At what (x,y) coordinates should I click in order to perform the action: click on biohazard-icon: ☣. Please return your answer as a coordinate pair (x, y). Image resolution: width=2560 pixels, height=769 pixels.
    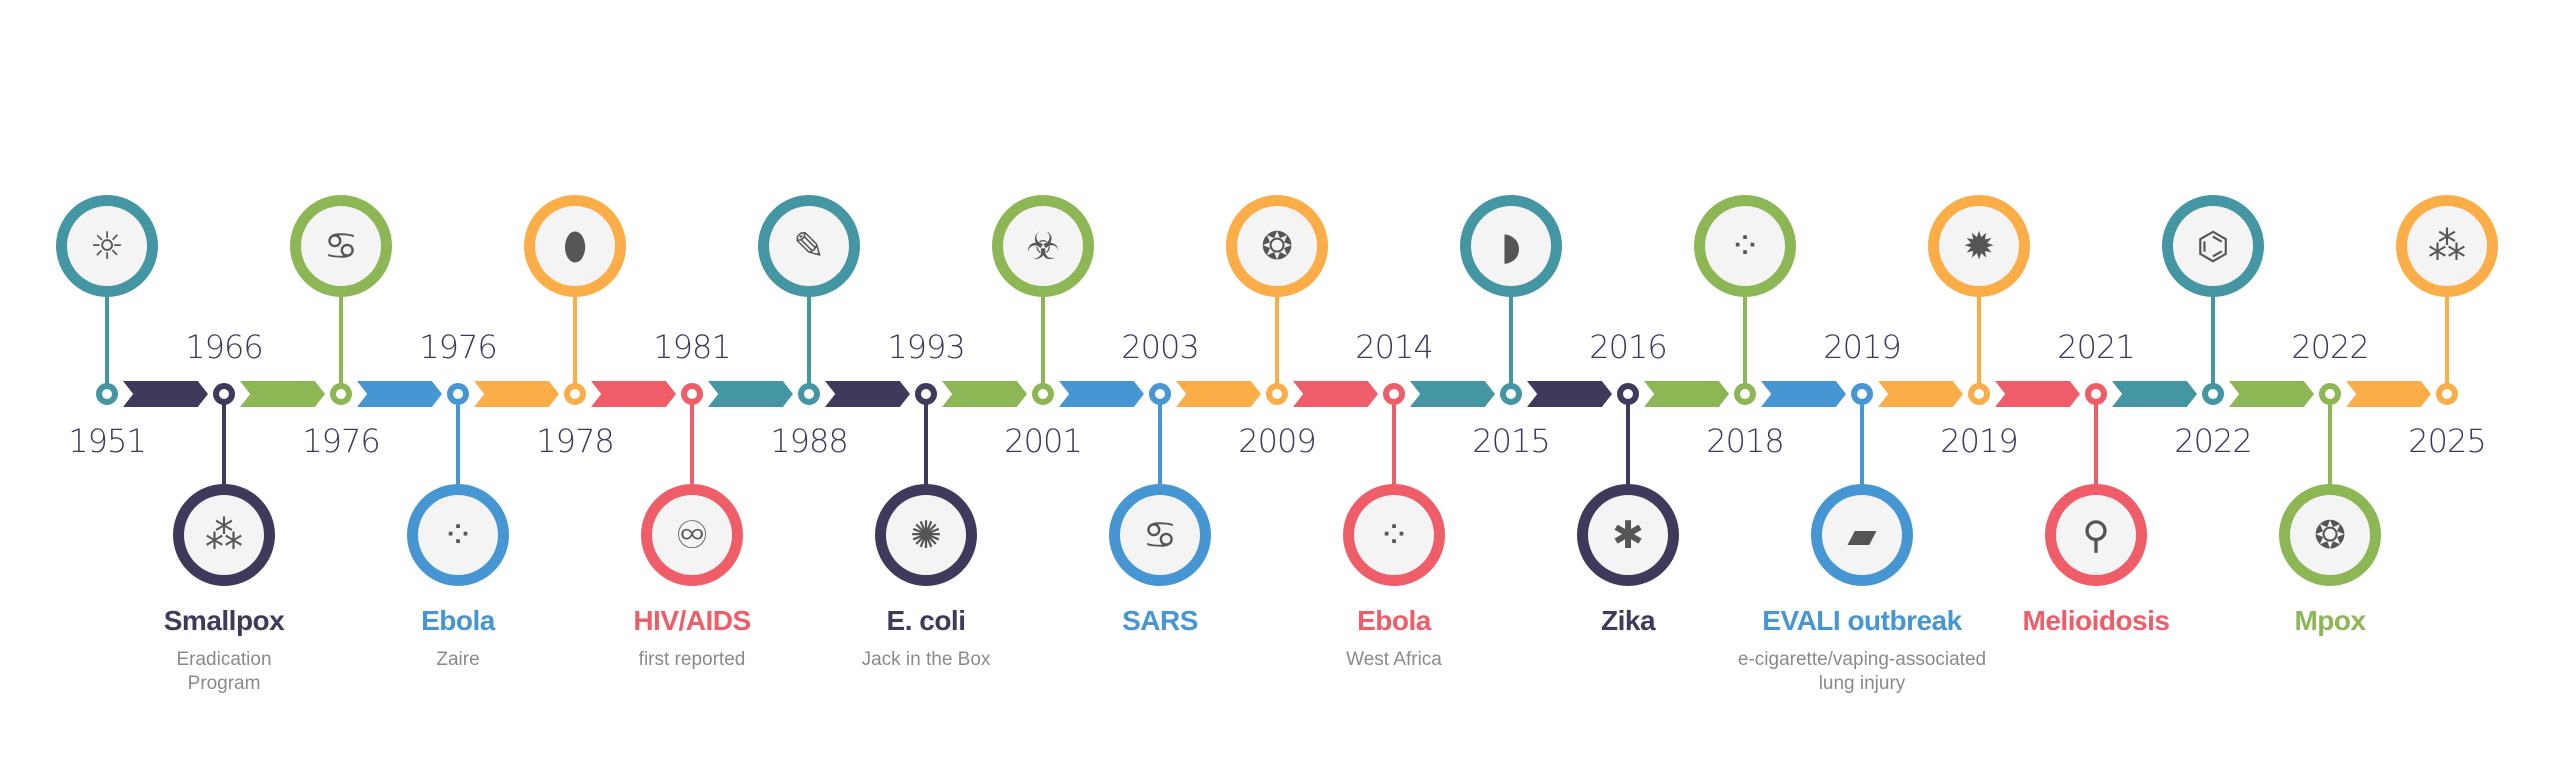
    Looking at the image, I should click on (1043, 246).